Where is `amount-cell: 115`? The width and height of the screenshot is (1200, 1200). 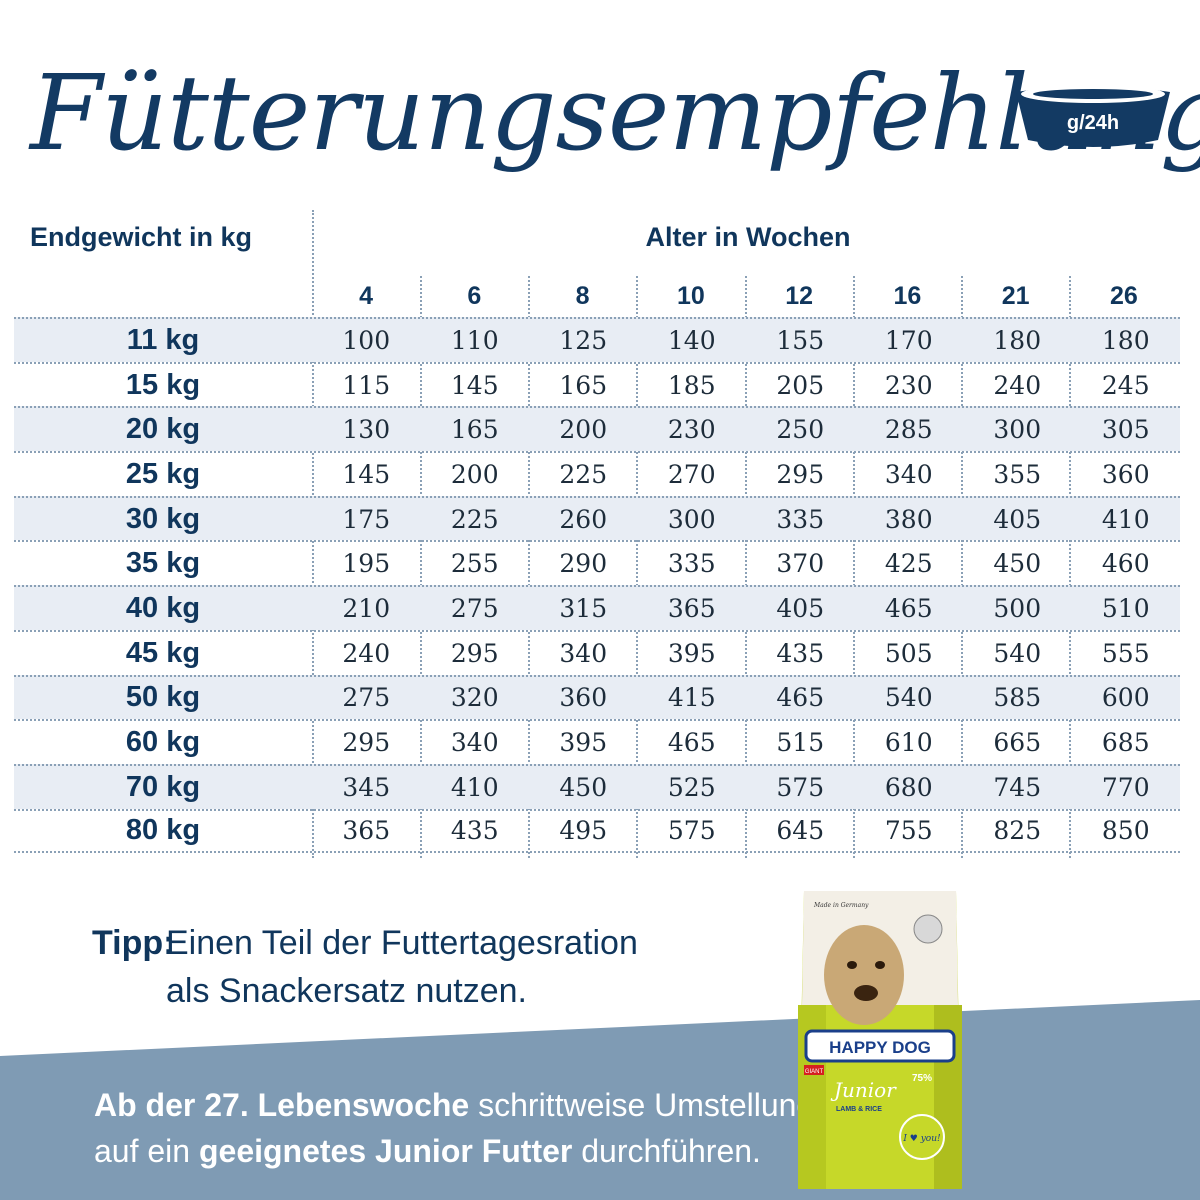
amount-cell: 115 is located at coordinates (366, 385).